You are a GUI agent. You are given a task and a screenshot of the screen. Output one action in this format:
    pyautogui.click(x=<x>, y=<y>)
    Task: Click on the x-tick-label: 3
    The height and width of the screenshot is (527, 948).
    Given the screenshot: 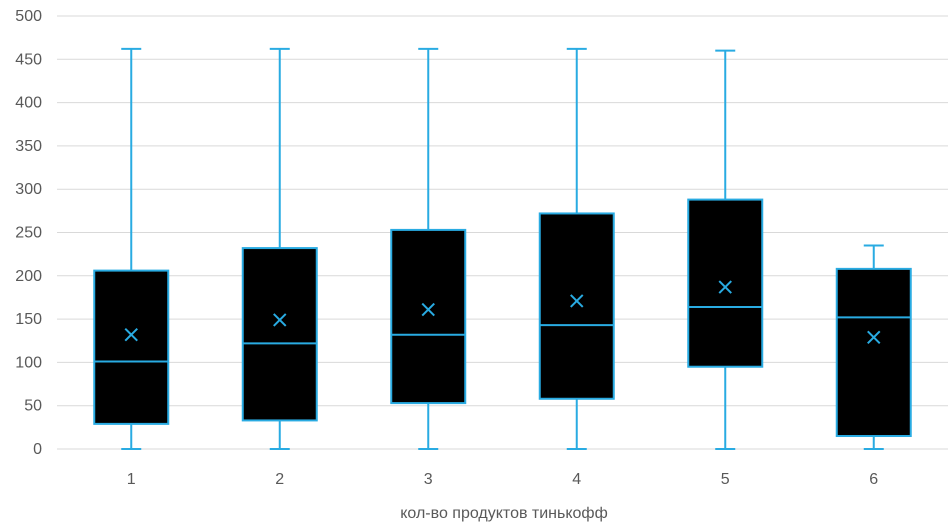 What is the action you would take?
    pyautogui.click(x=428, y=479)
    